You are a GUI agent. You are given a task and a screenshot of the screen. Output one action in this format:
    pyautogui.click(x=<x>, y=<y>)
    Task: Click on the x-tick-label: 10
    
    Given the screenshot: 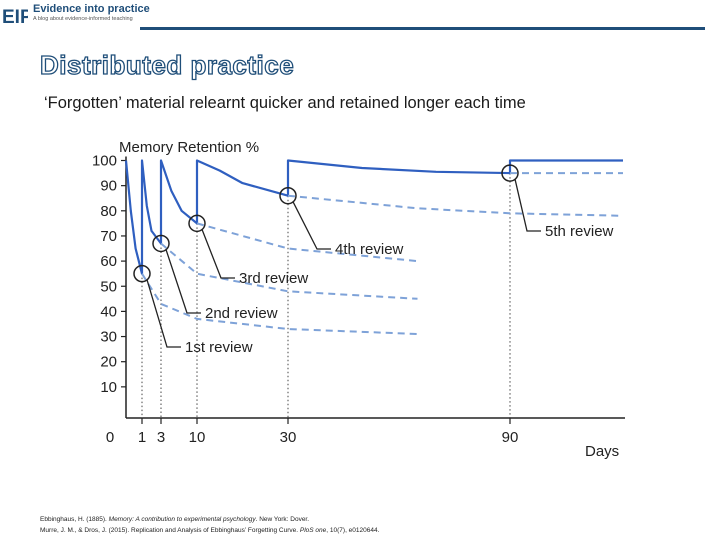 What is the action you would take?
    pyautogui.click(x=197, y=437)
    